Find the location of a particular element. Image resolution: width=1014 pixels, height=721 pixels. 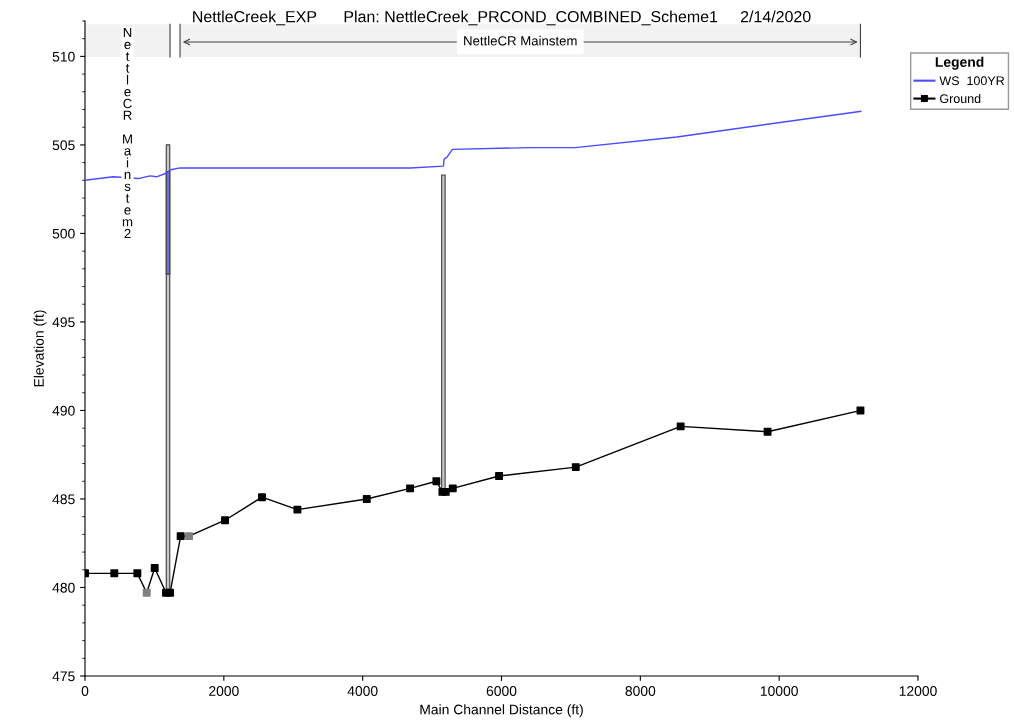

y-tick-label: 495 is located at coordinates (63, 322).